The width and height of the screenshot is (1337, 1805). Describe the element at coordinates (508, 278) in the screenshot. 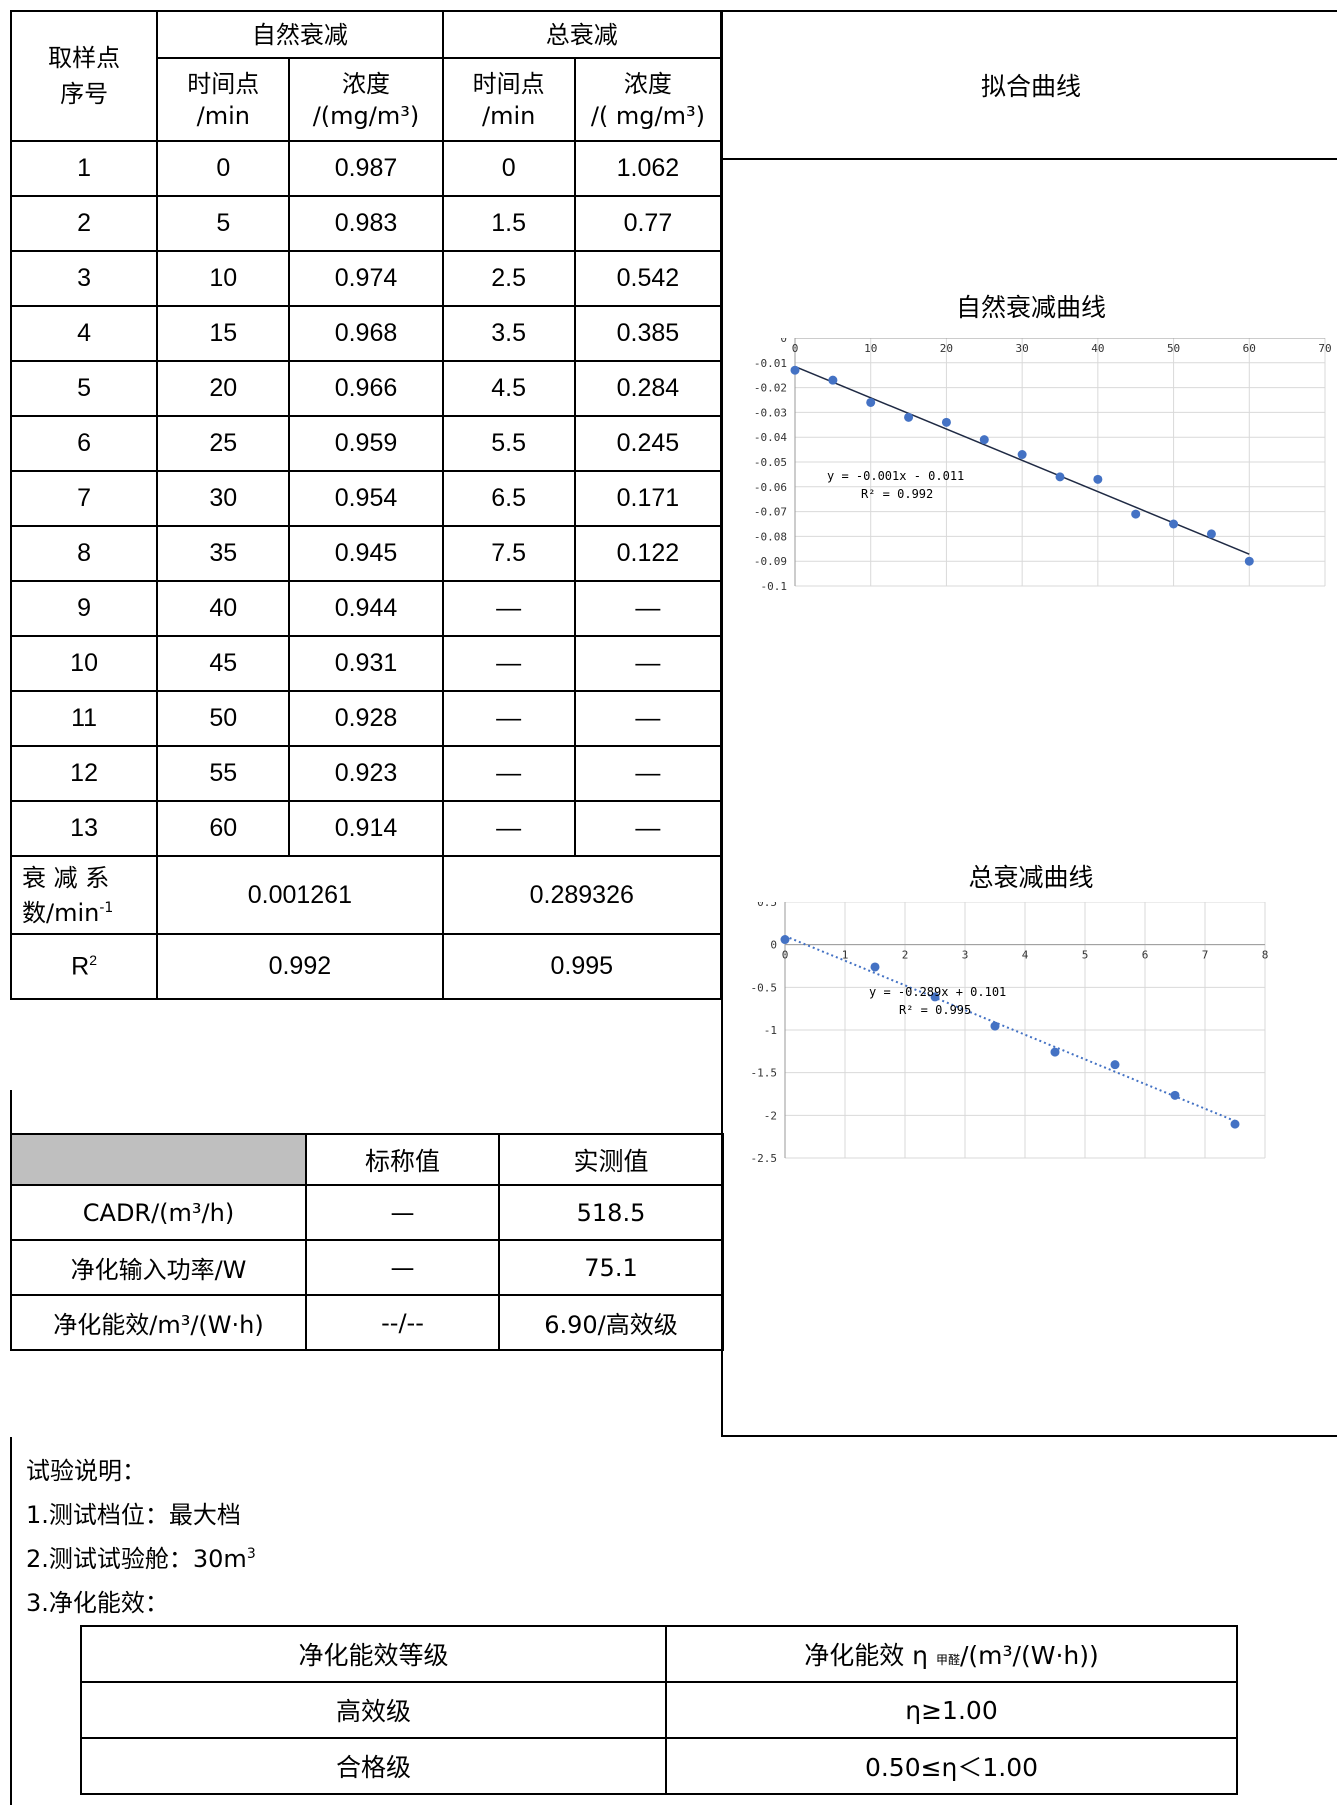

I see `table-cell-t2: 2.5` at that location.